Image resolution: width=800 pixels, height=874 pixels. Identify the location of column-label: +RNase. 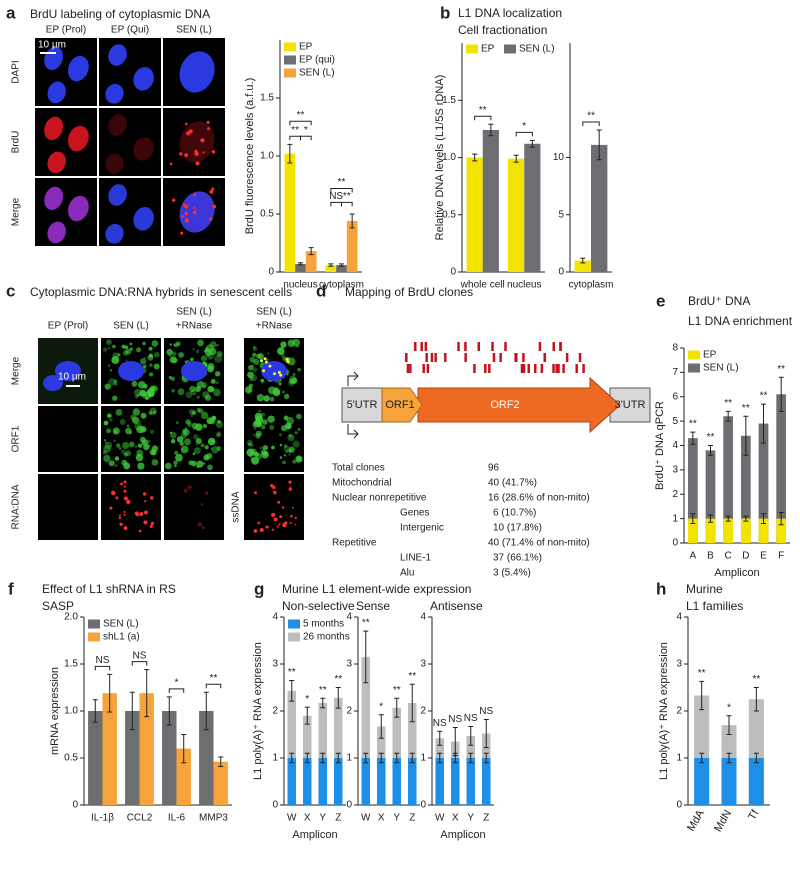
(194, 326).